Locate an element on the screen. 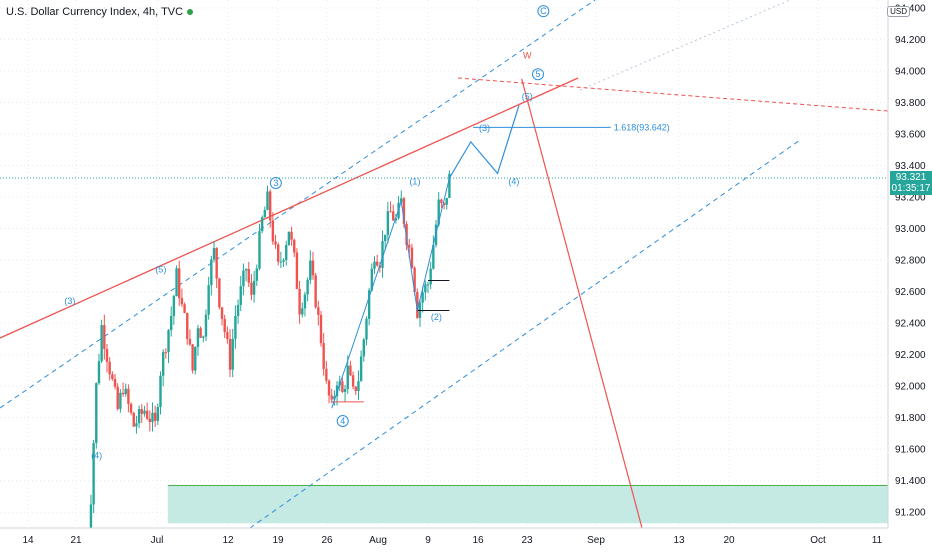 The image size is (932, 555). x-tick-label: Sep is located at coordinates (596, 540).